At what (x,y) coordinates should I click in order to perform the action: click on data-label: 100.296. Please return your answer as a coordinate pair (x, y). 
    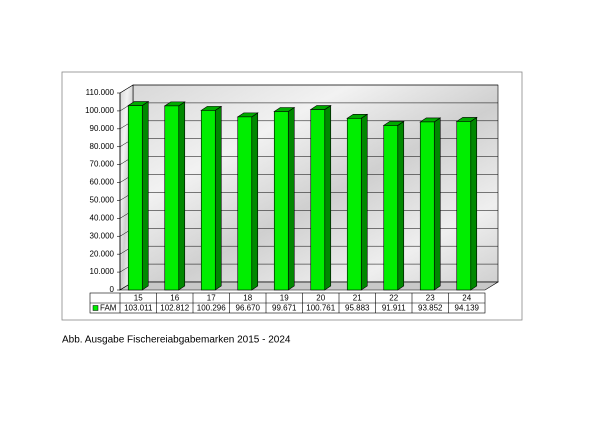
    Looking at the image, I should click on (211, 308).